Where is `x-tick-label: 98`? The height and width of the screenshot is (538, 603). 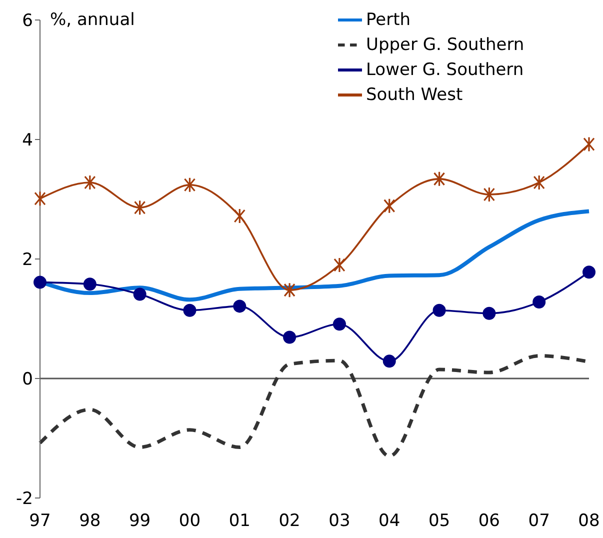 x-tick-label: 98 is located at coordinates (90, 521).